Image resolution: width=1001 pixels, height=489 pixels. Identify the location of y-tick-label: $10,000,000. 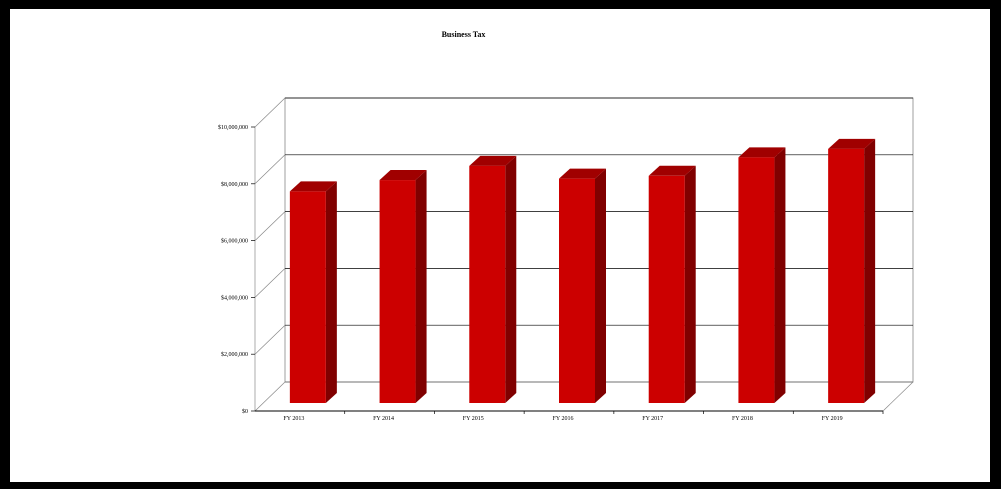
(233, 127).